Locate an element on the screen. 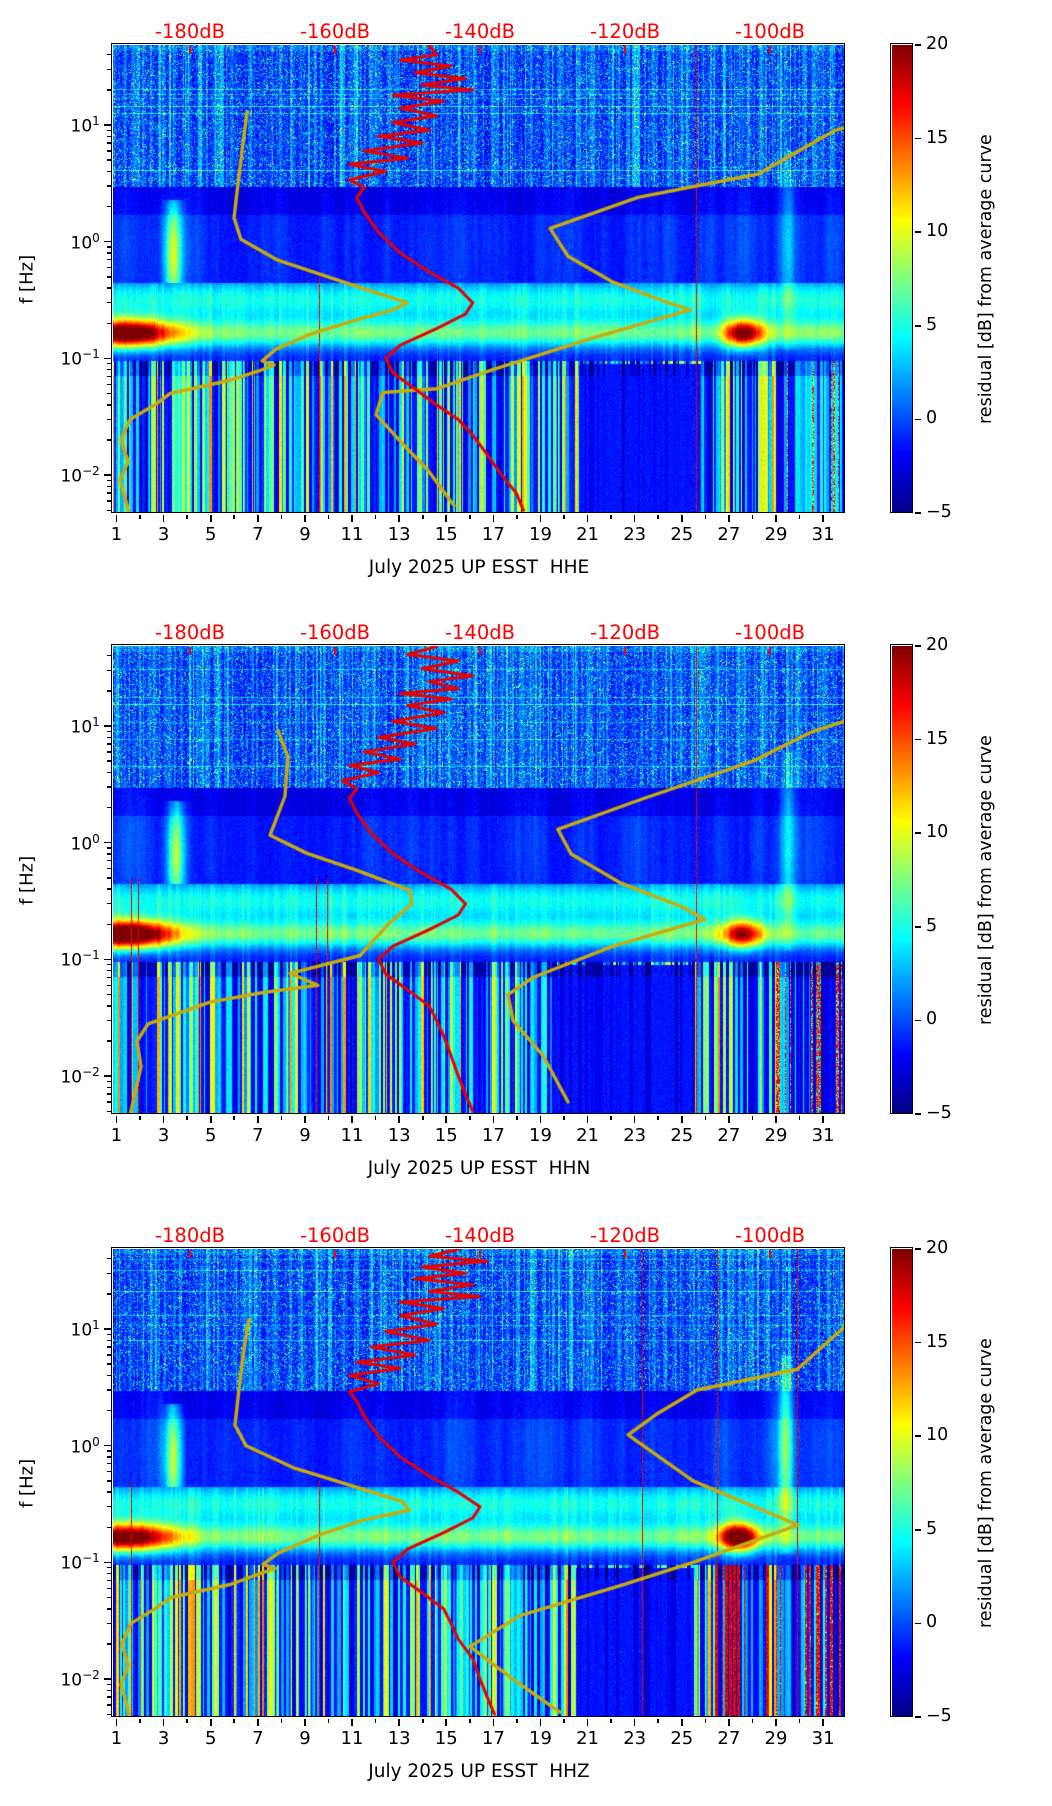 The height and width of the screenshot is (1806, 1052). x-tick-label: 9 is located at coordinates (305, 1135).